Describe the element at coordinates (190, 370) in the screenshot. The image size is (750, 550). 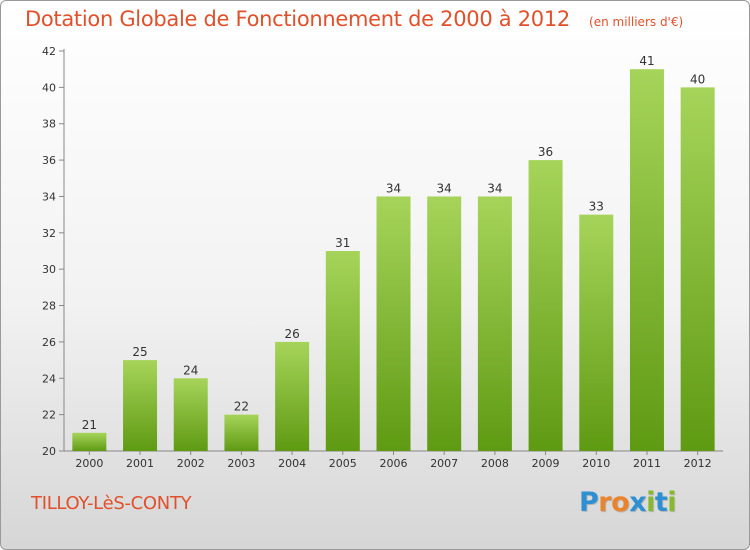
I see `data-label: 24` at that location.